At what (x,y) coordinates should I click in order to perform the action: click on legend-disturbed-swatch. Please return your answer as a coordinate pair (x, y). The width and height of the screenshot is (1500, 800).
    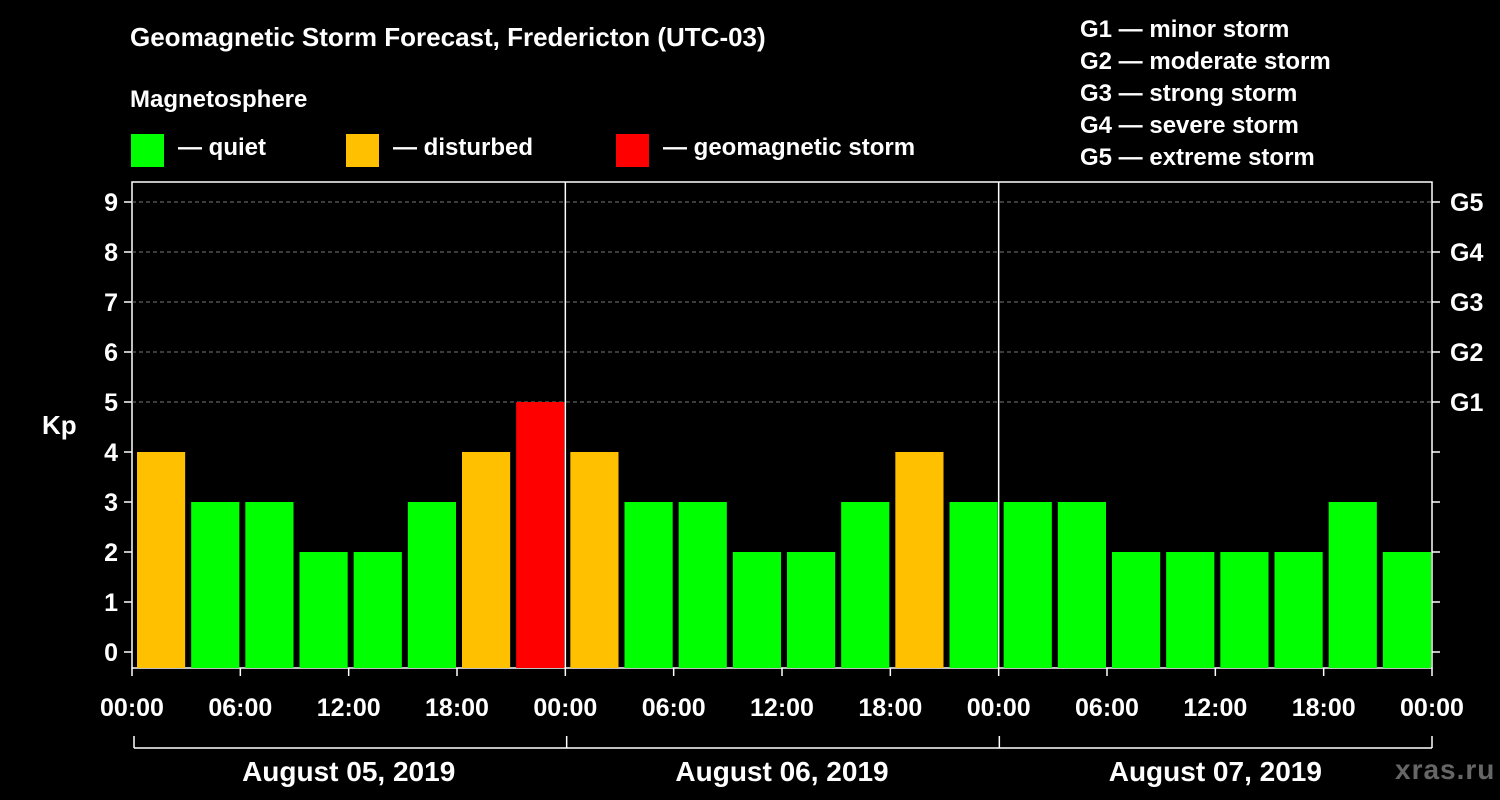
    Looking at the image, I should click on (362, 150).